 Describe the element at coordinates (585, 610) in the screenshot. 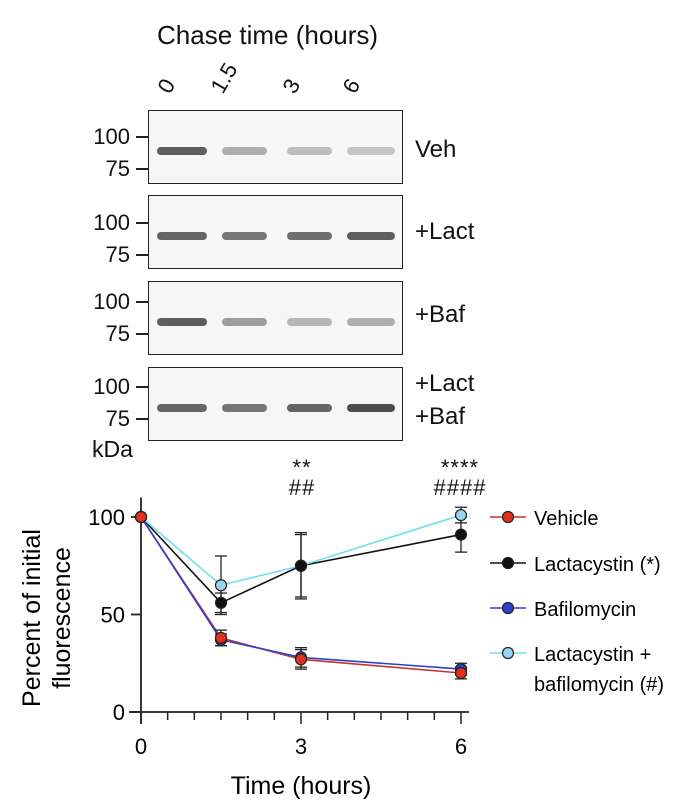

I see `legend-label: Bafilomycin` at that location.